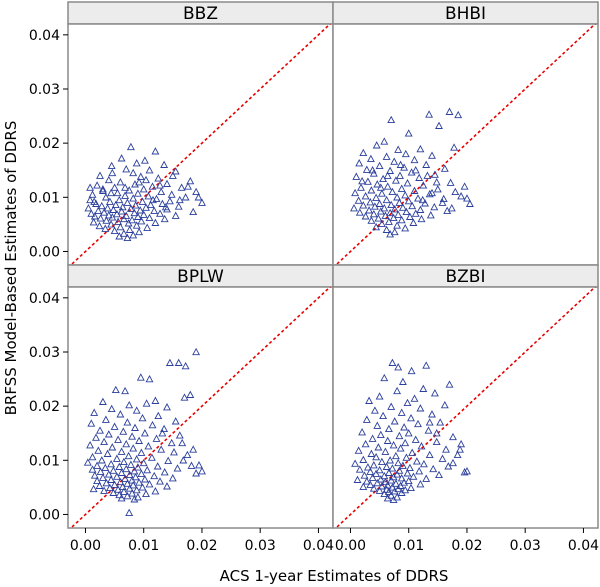  I want to click on y-tick-label: 0.04, so click(44, 299).